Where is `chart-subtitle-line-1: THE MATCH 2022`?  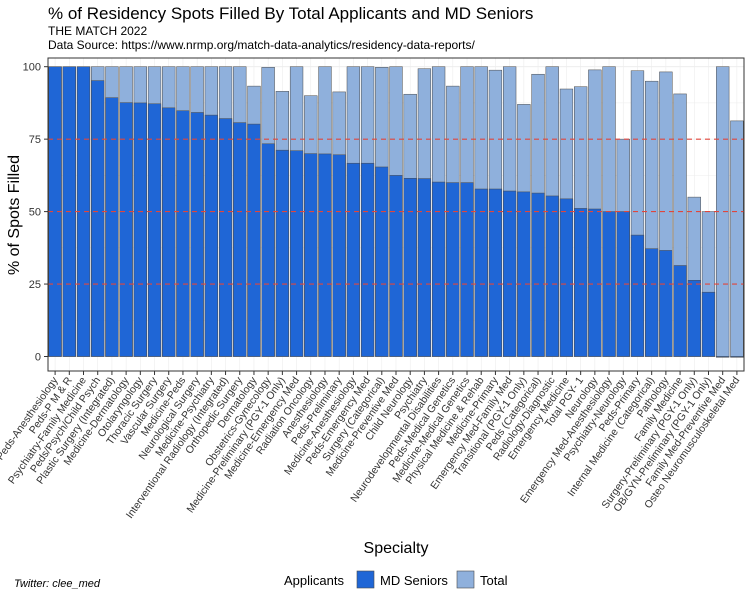 chart-subtitle-line-1: THE MATCH 2022 is located at coordinates (97, 31).